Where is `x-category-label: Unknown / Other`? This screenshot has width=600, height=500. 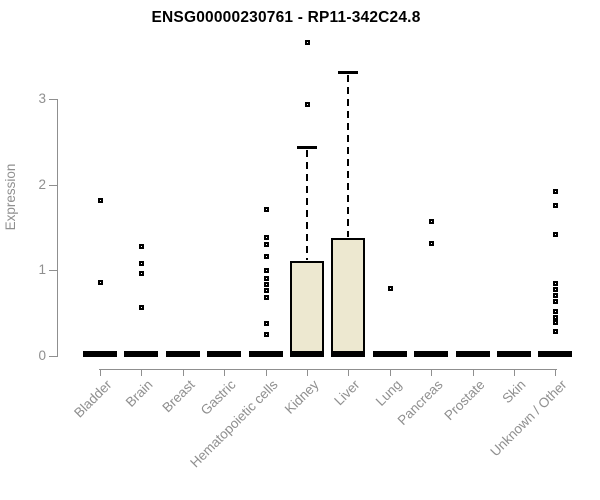 x-category-label: Unknown / Other is located at coordinates (528, 418).